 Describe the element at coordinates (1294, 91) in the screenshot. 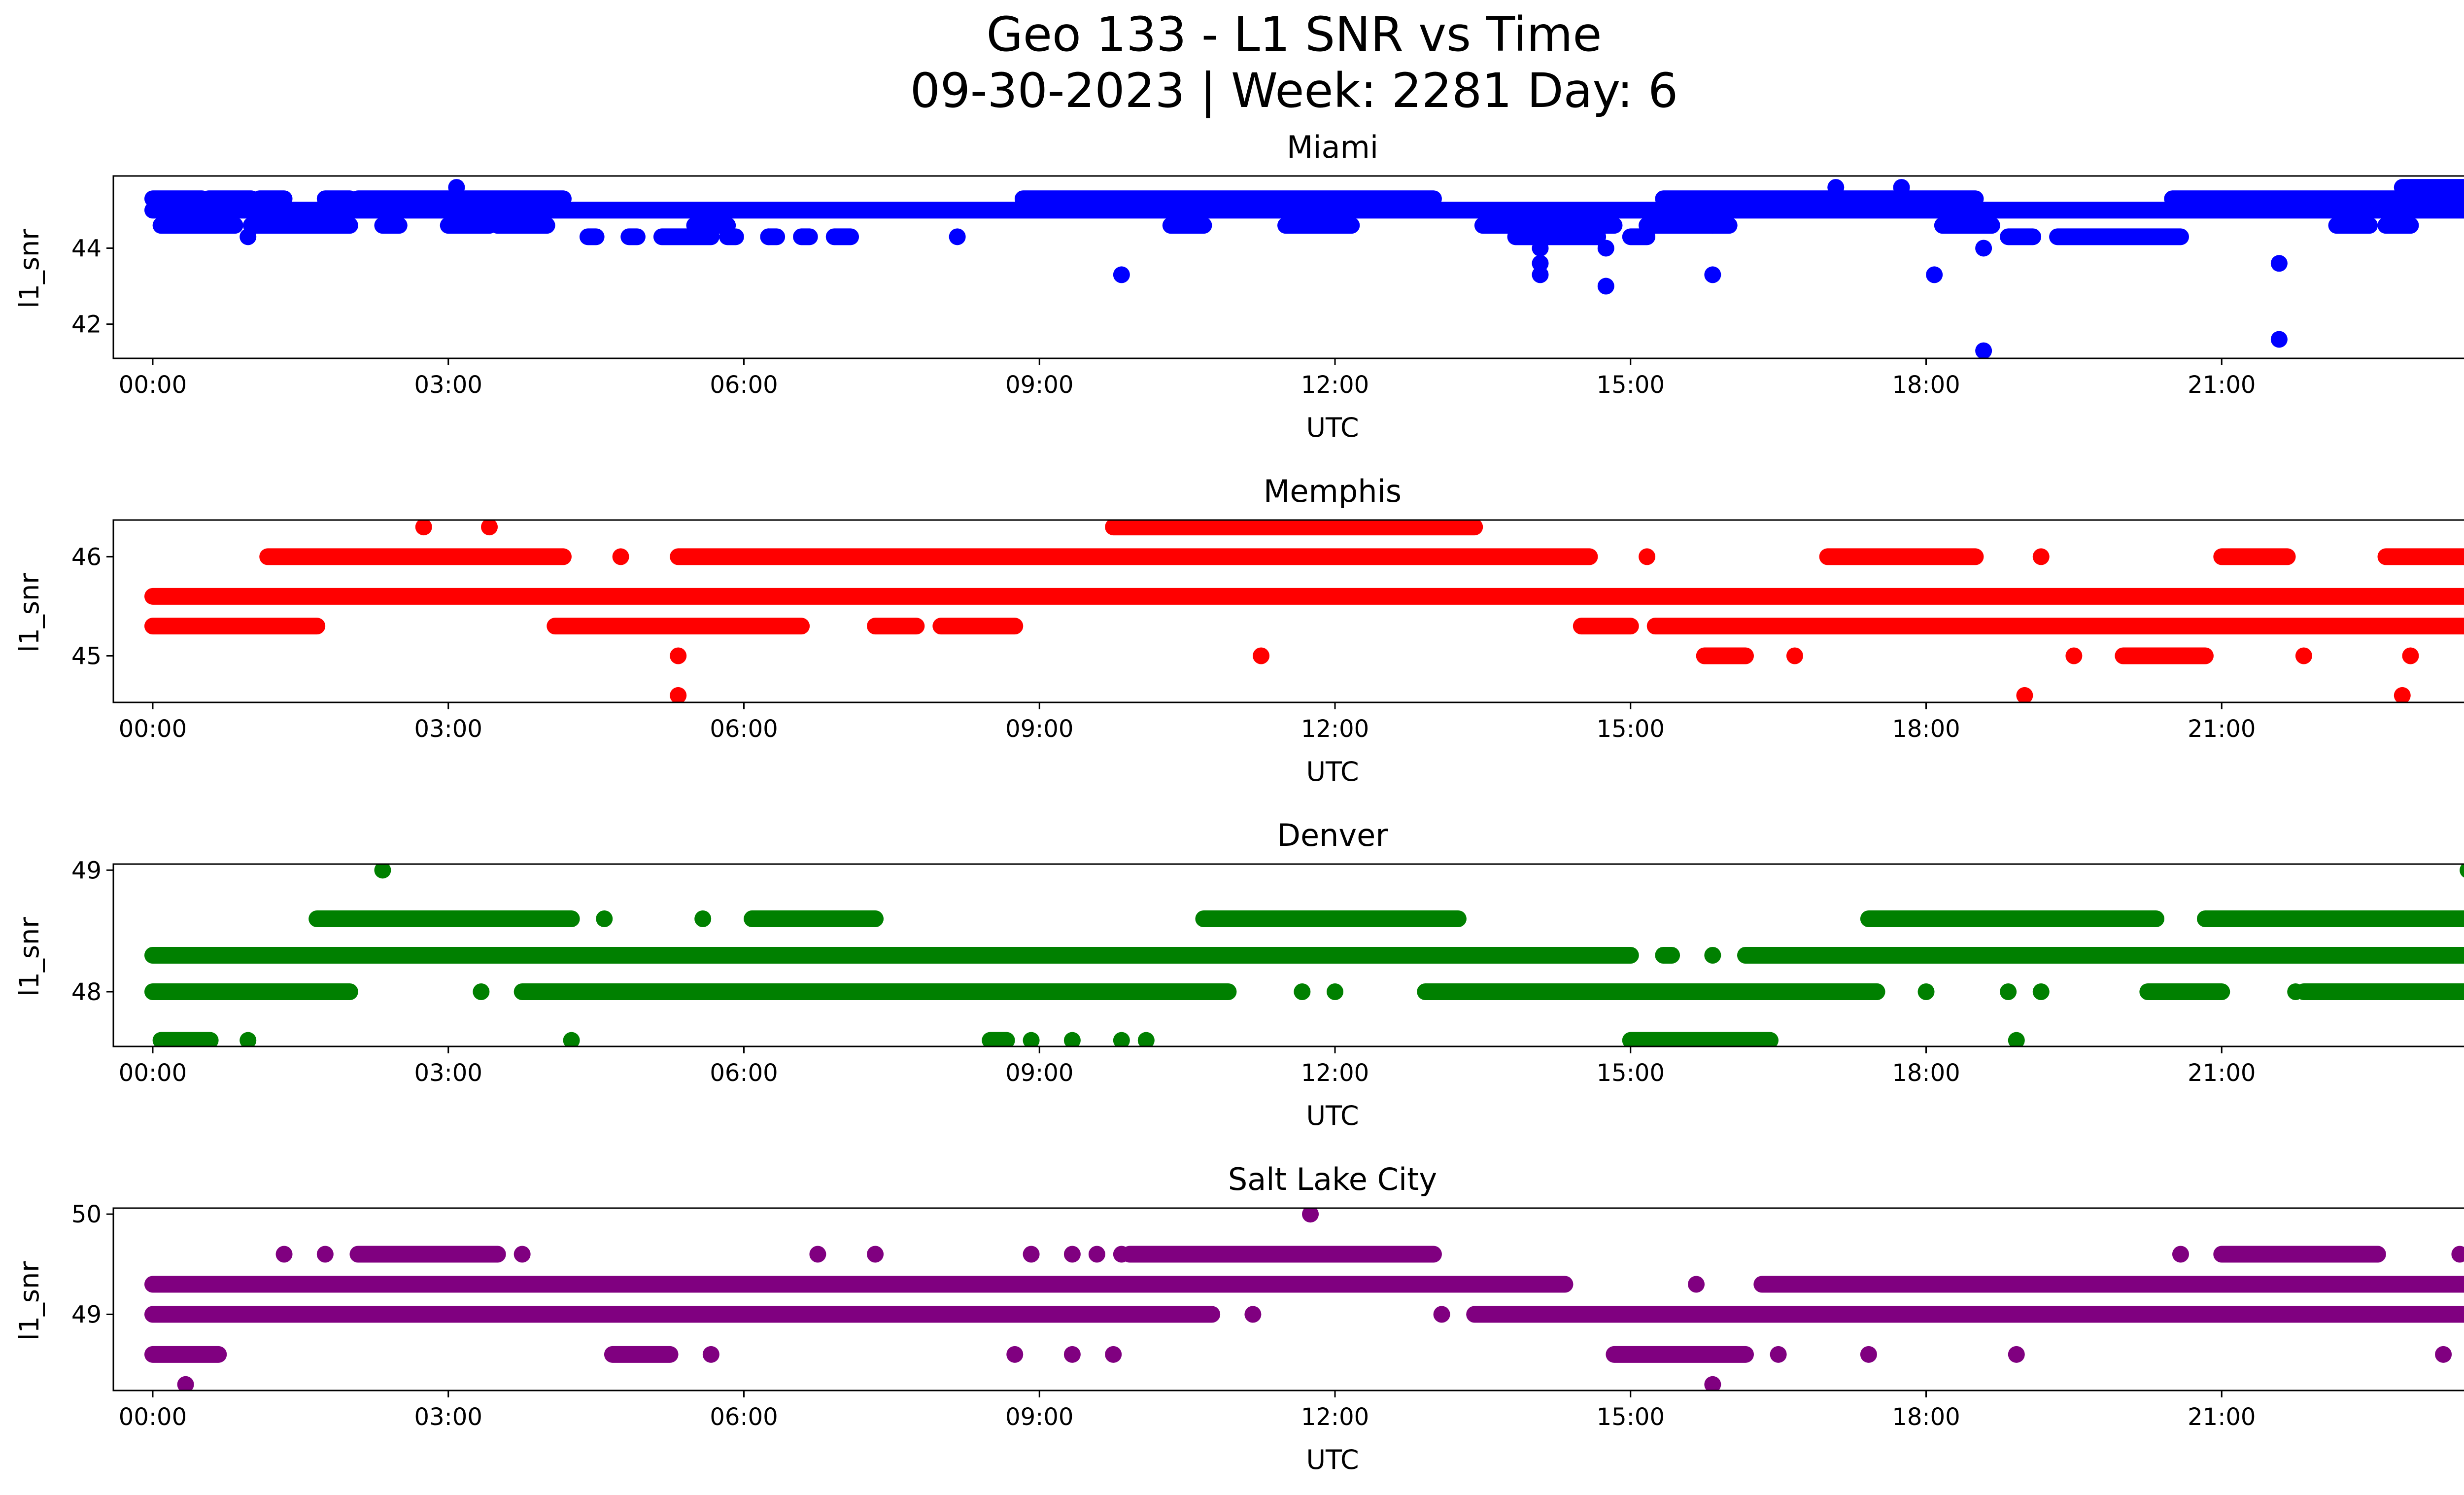

I see `figure-title-line2: 09-30-2023 | Week: 2281 Day: 6` at that location.